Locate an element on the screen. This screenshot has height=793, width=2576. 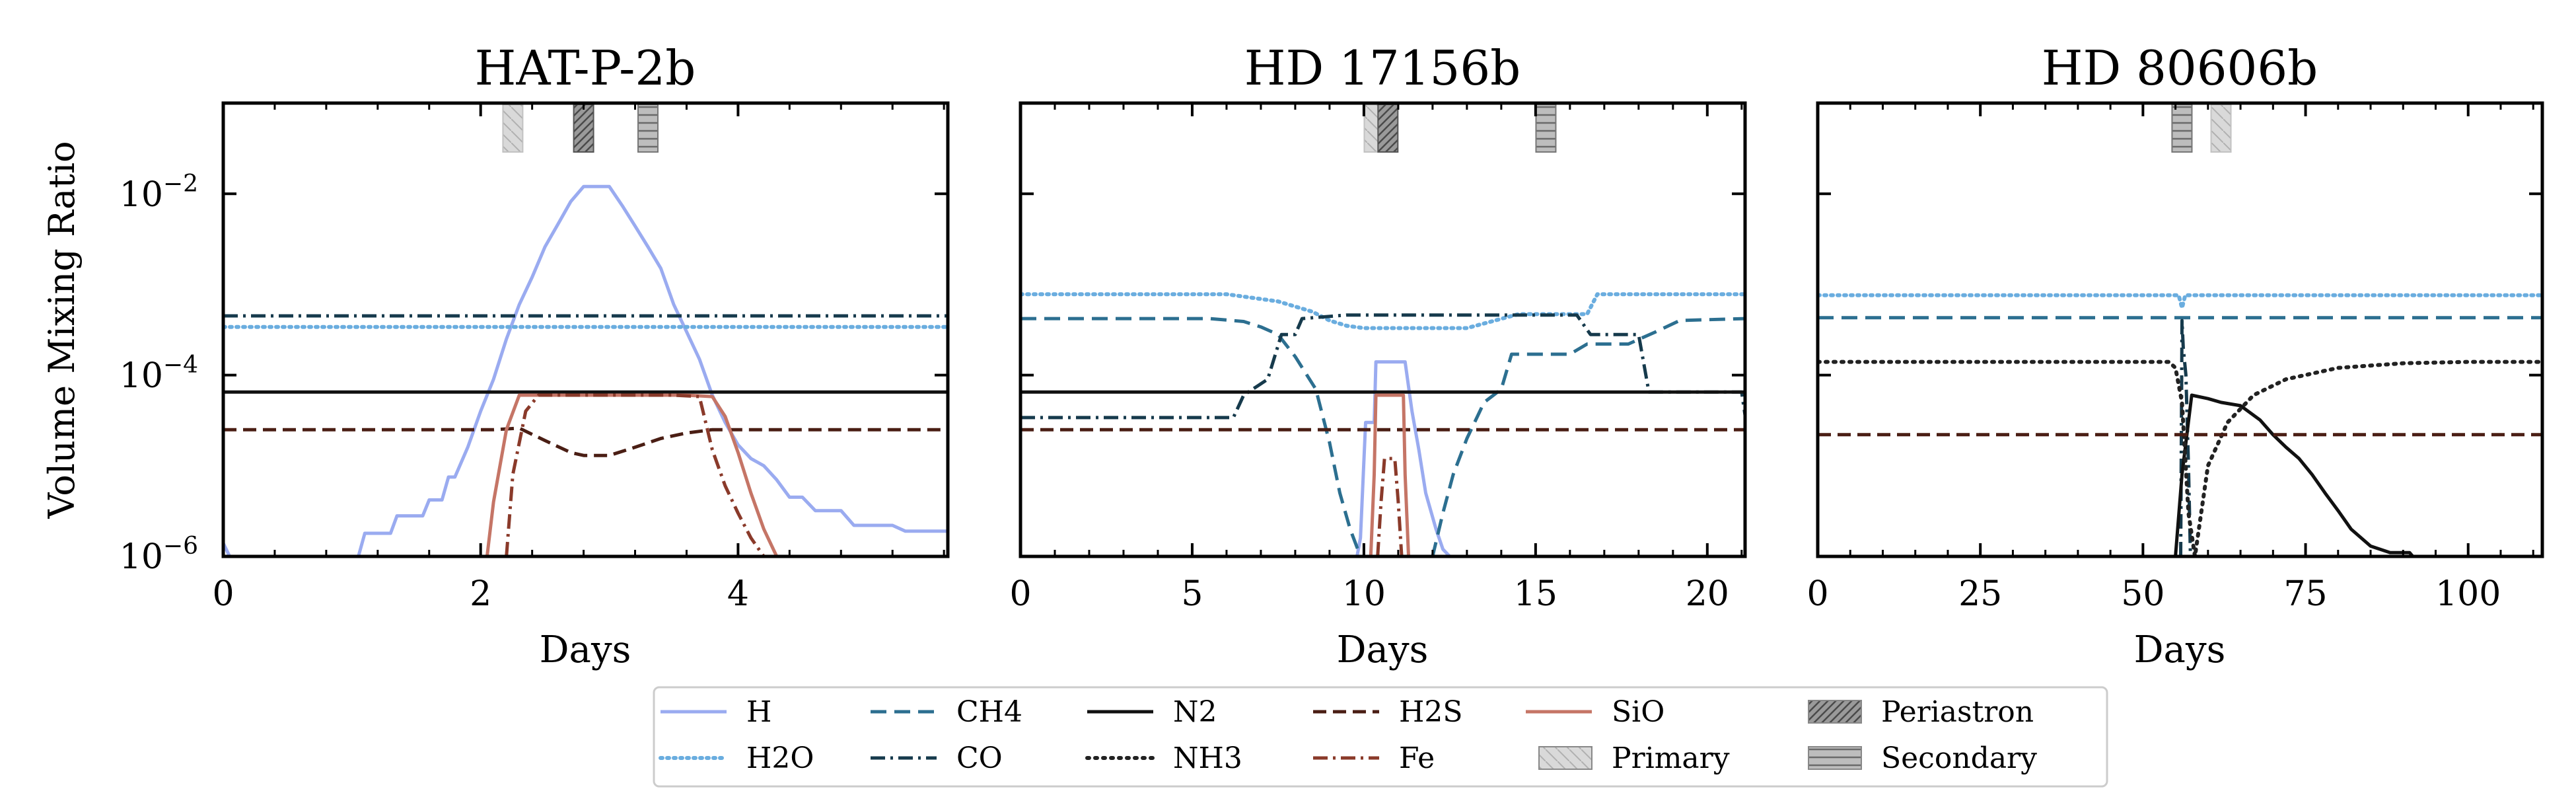
legend-label: NH3 is located at coordinates (1207, 758).